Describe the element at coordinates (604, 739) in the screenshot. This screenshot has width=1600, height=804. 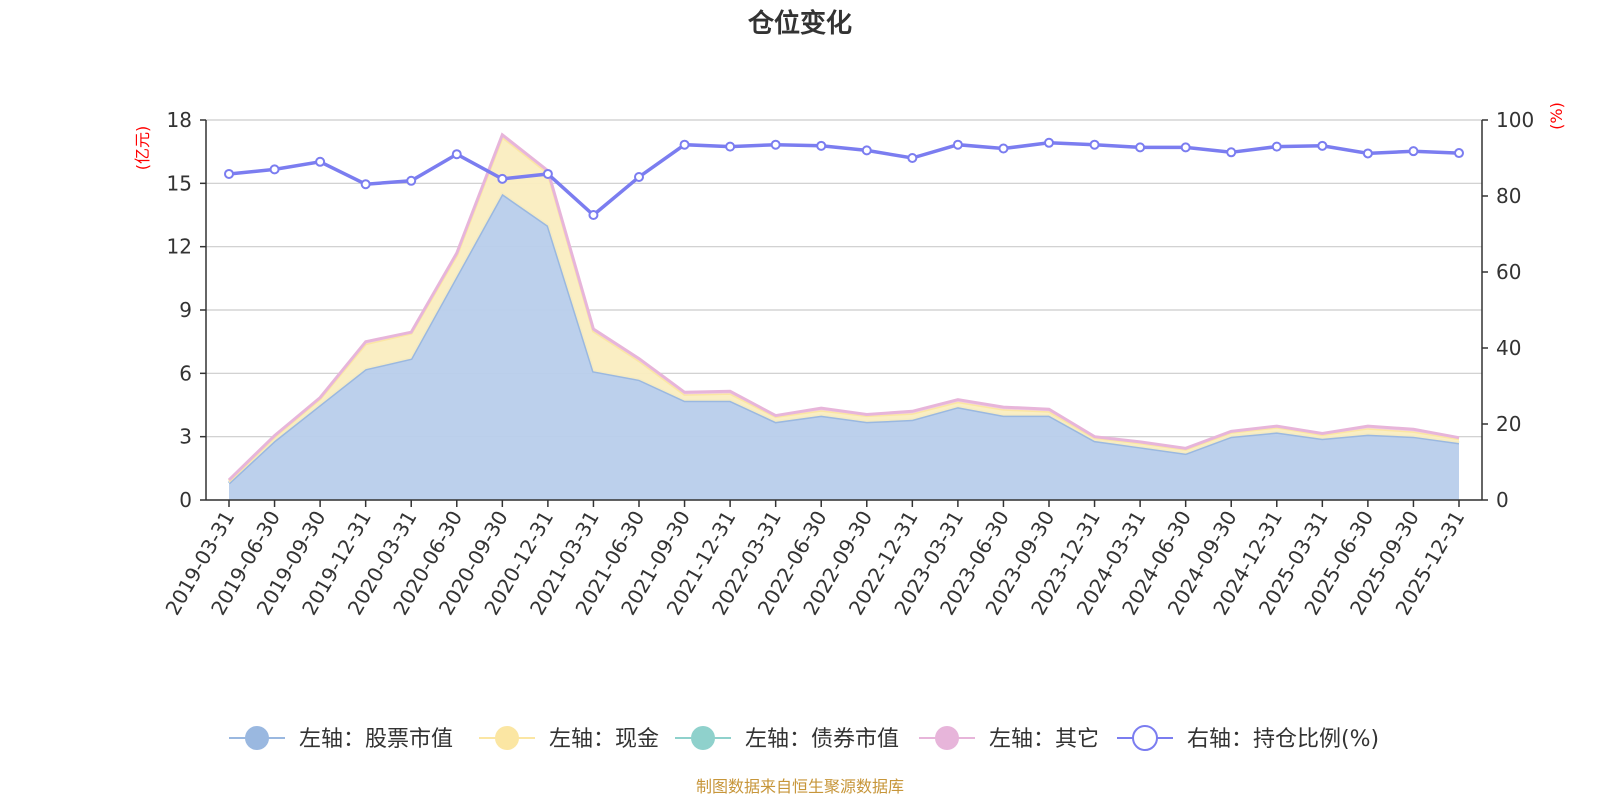
I see `legend-label: 左轴：现金` at that location.